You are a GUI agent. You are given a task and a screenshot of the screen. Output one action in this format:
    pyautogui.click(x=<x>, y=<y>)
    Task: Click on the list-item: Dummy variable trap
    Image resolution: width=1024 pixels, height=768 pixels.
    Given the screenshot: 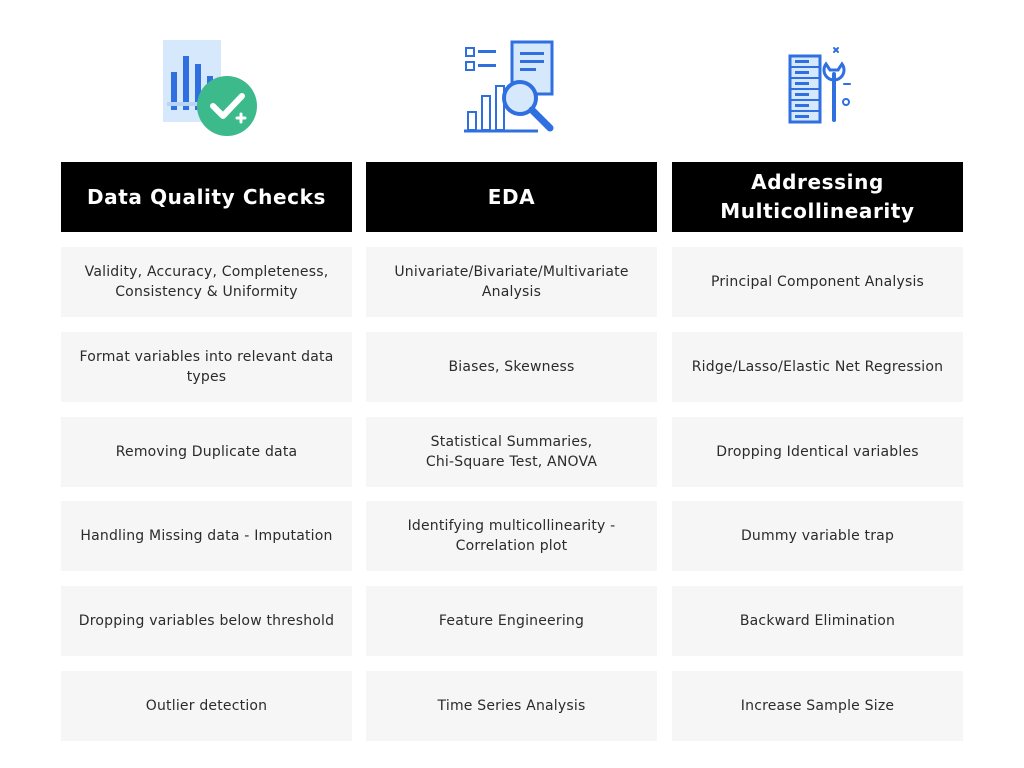 What is the action you would take?
    pyautogui.click(x=817, y=536)
    